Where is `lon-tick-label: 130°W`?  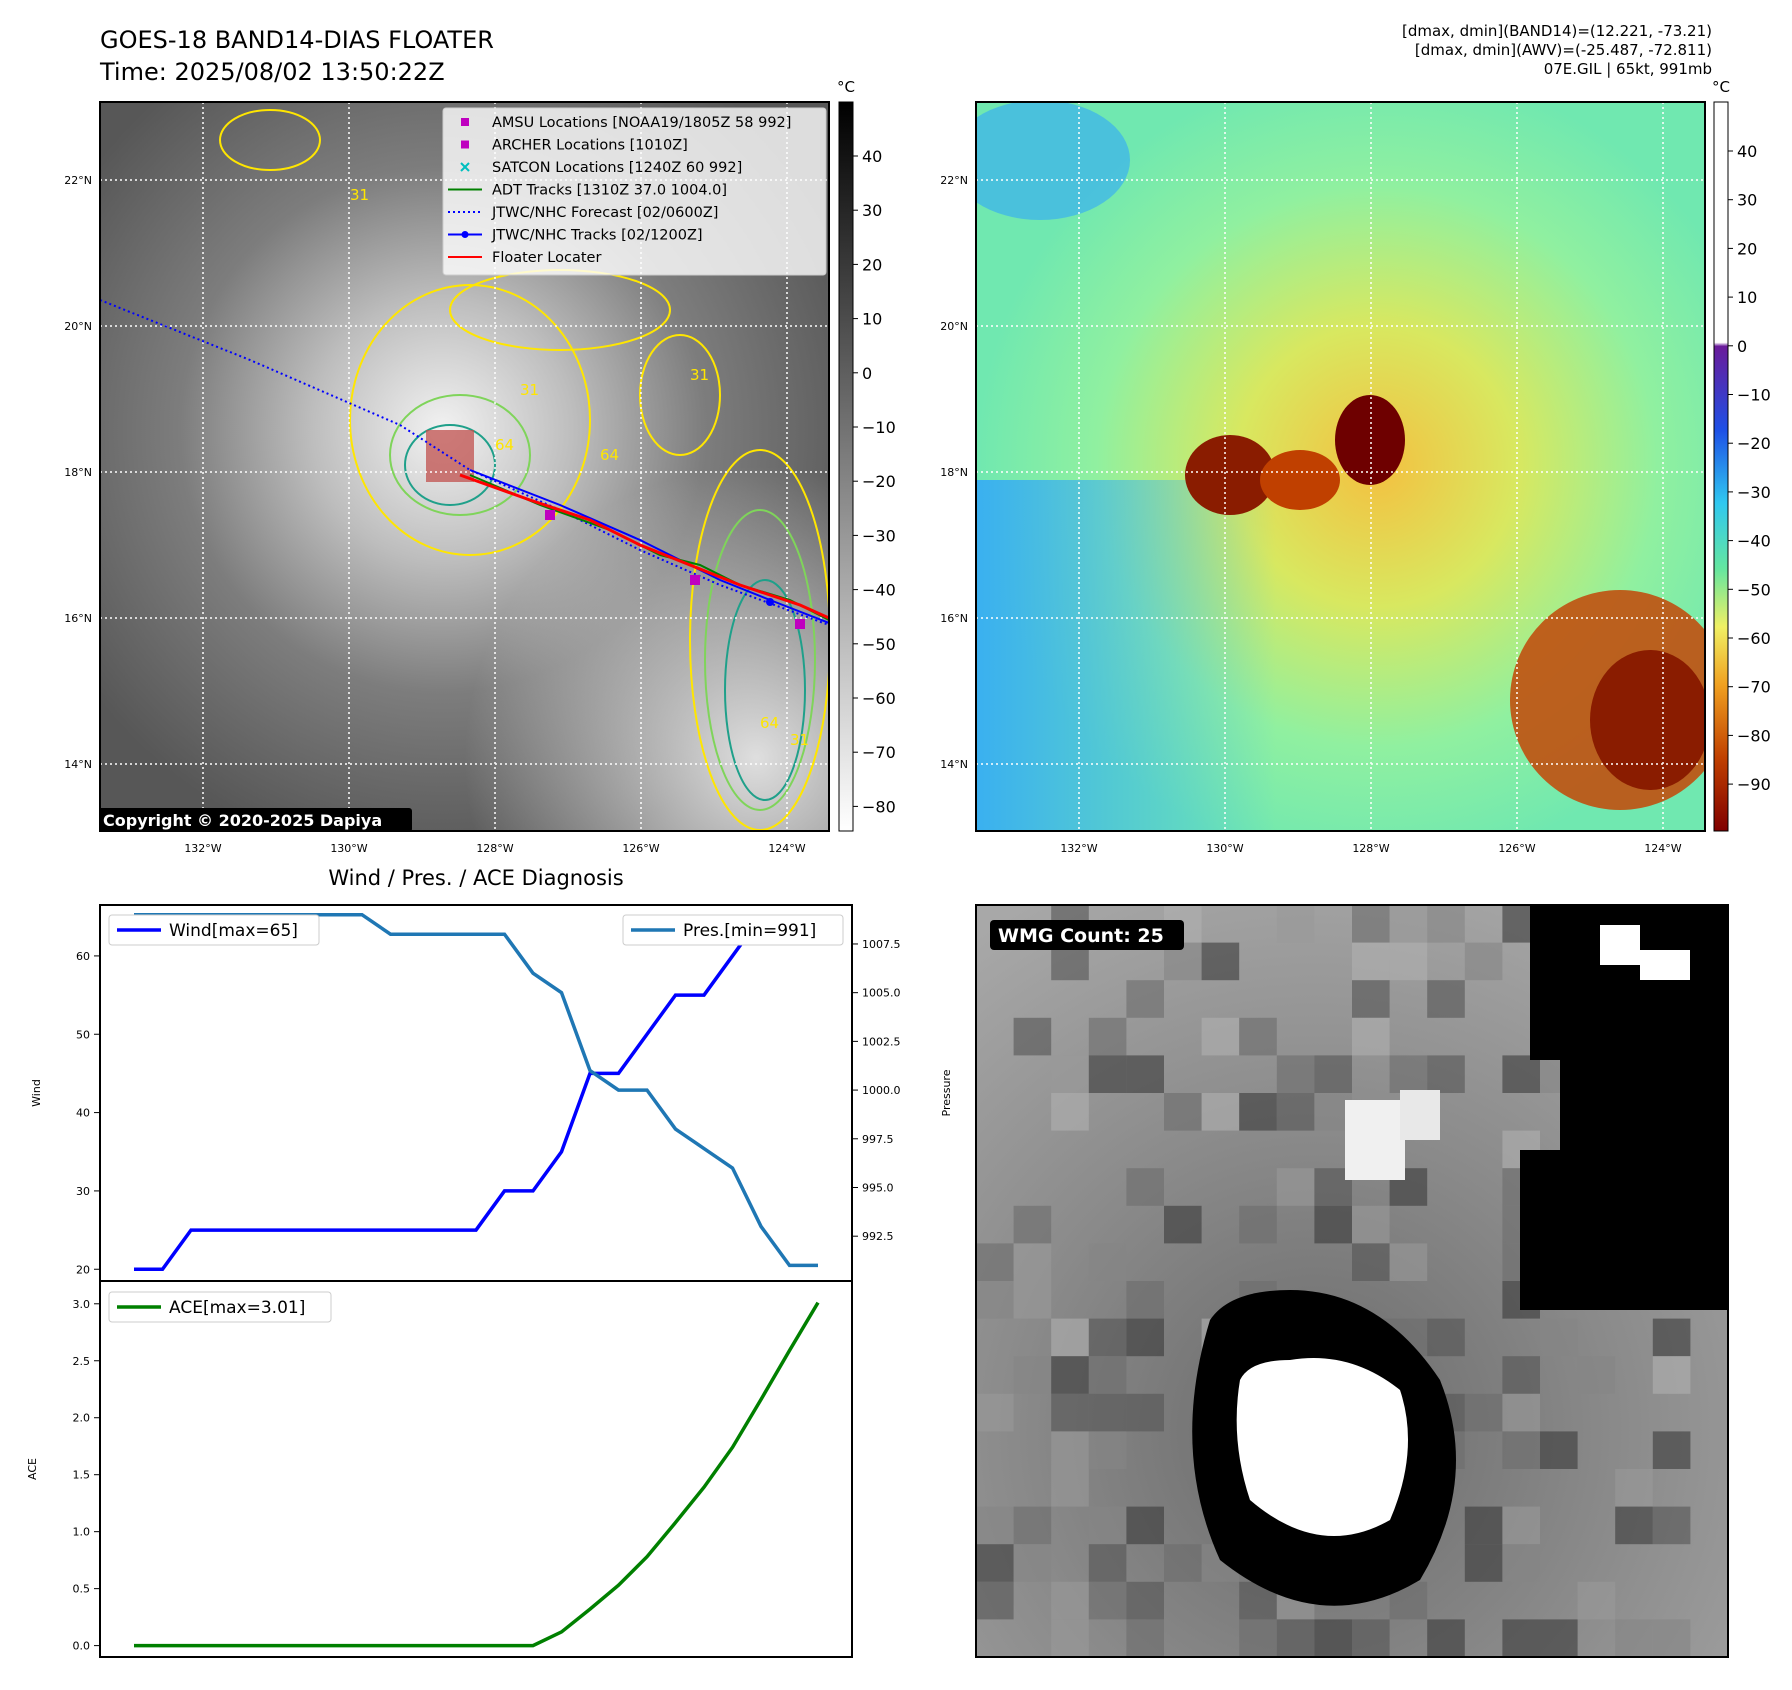 lon-tick-label: 130°W is located at coordinates (1224, 848).